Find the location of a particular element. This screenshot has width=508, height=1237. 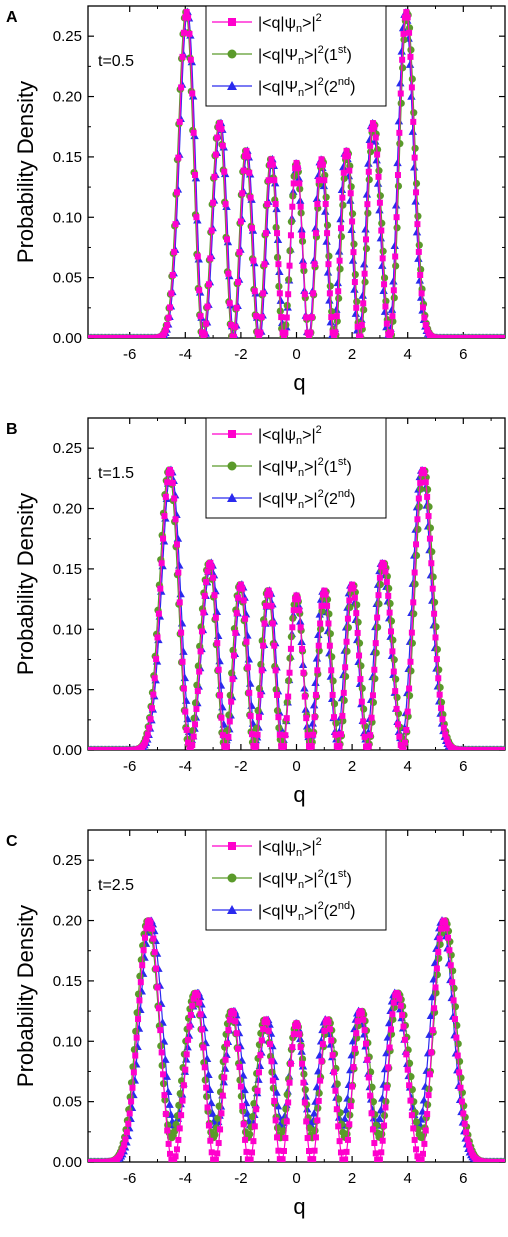

y-tick-label: 0.15 is located at coordinates (67, 569).